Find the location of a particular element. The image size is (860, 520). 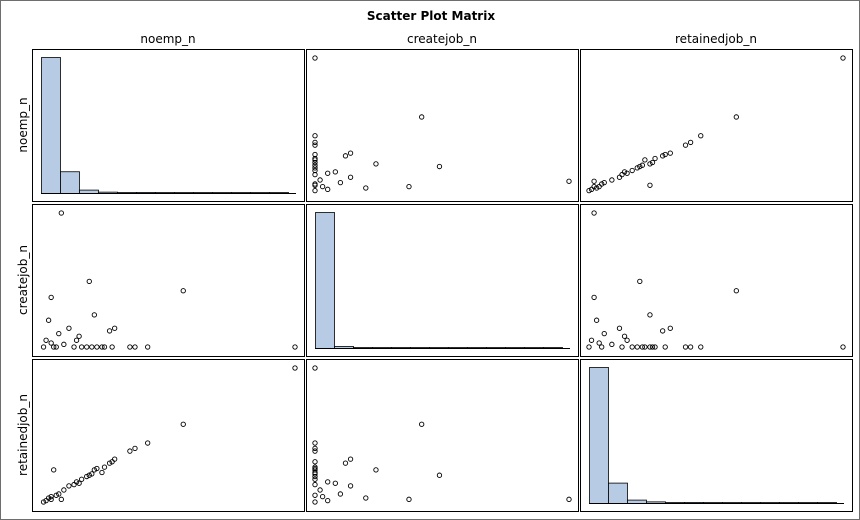

cell-retainedjob_n-vs-noemp_n is located at coordinates (168, 435).